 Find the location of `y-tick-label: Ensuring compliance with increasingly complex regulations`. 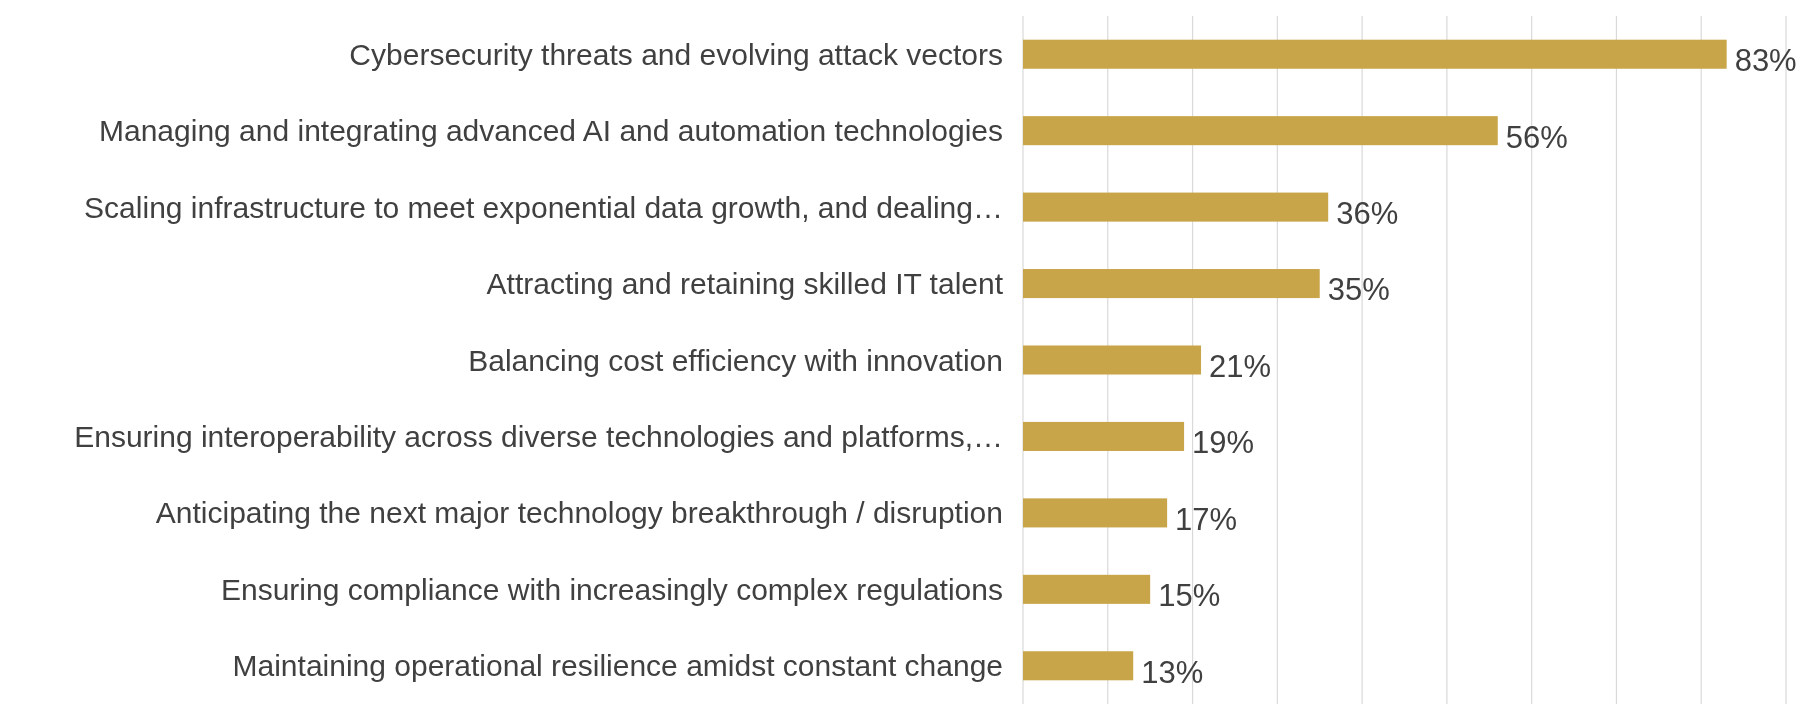

y-tick-label: Ensuring compliance with increasingly complex regulations is located at coordinates (611, 589).